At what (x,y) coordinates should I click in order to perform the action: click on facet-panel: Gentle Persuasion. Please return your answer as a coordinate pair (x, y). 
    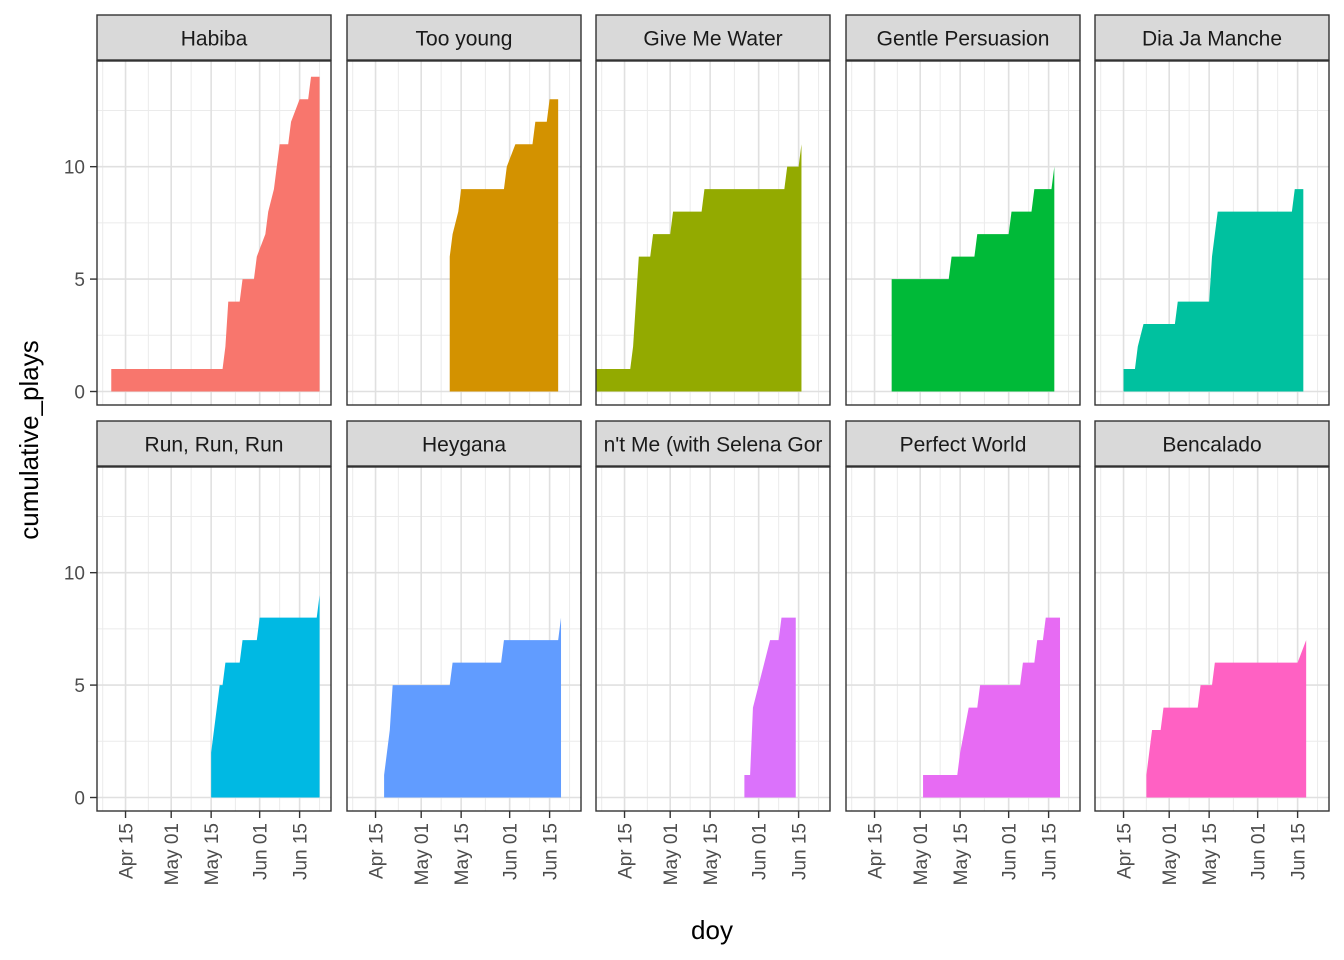
    Looking at the image, I should click on (963, 210).